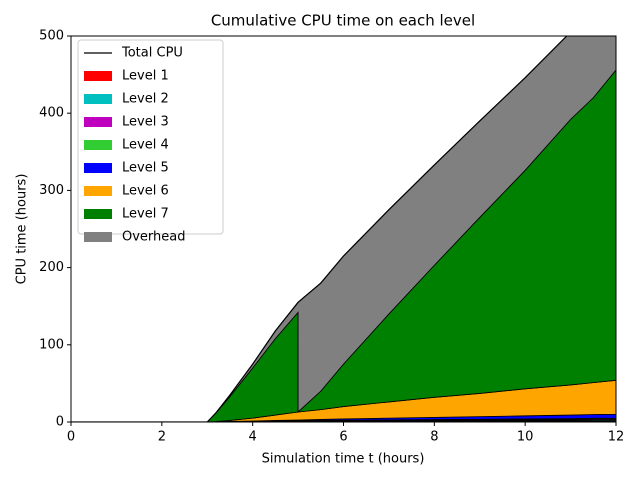  What do you see at coordinates (71, 437) in the screenshot?
I see `x-tick-label: 0` at bounding box center [71, 437].